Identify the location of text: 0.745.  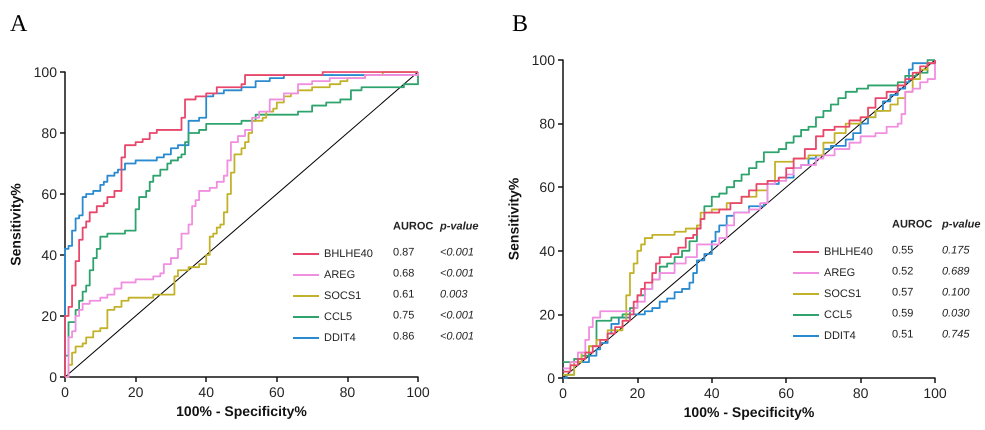
(956, 334).